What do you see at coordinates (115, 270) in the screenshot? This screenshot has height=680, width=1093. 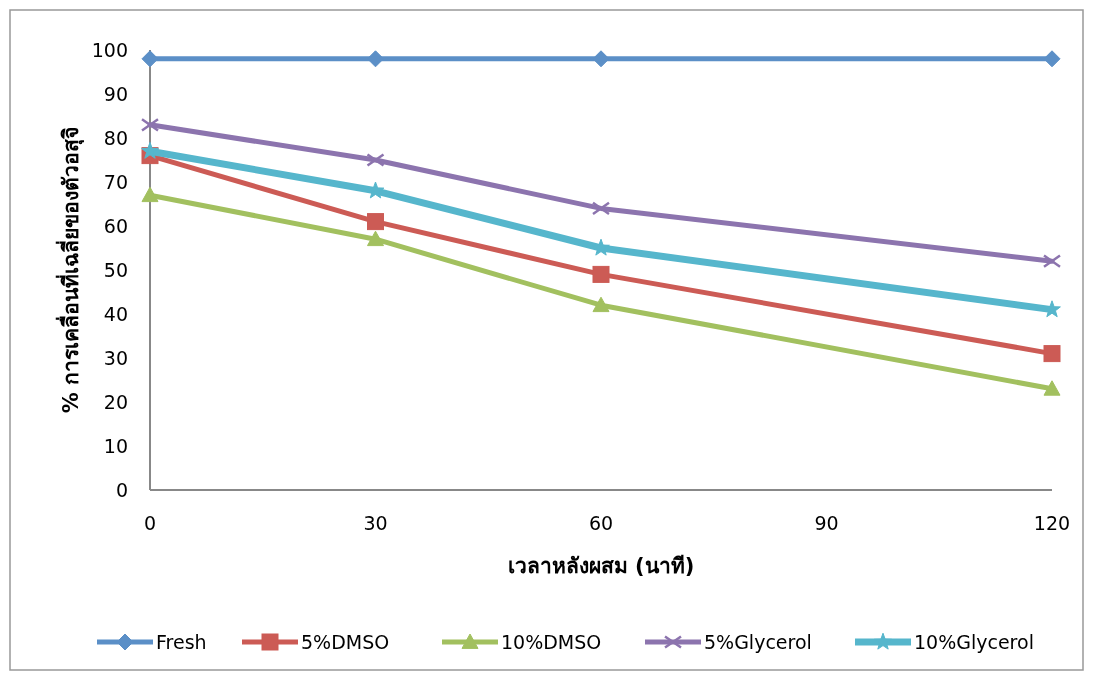 I see `y-tick-label: 50` at bounding box center [115, 270].